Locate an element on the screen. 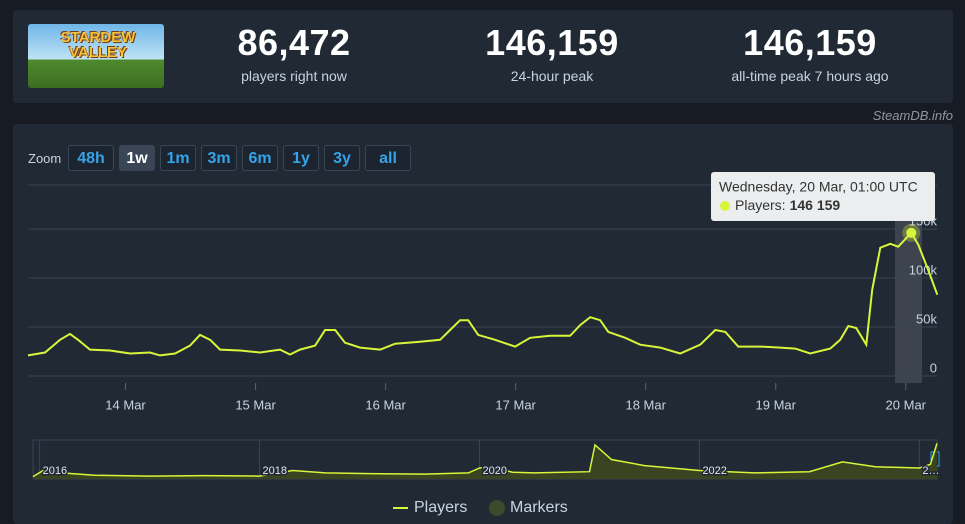 The height and width of the screenshot is (524, 965). stat: 86,472 players right now is located at coordinates (294, 53).